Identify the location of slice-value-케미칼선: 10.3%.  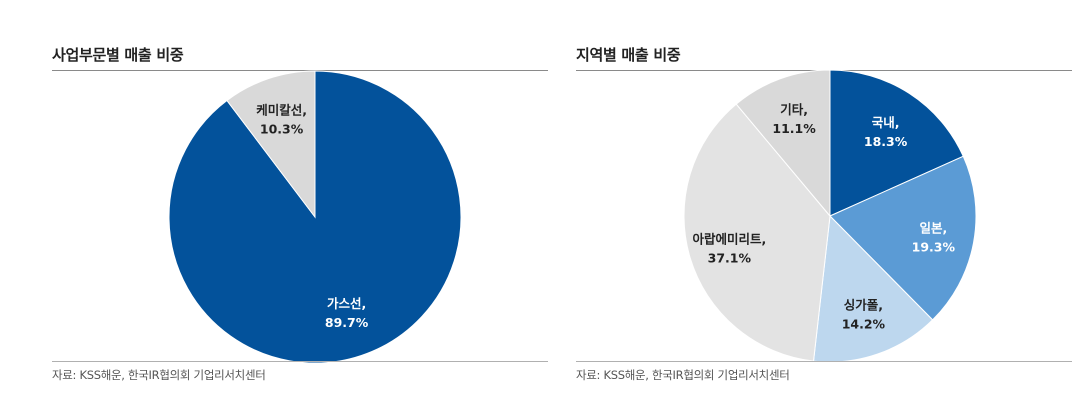
(282, 128).